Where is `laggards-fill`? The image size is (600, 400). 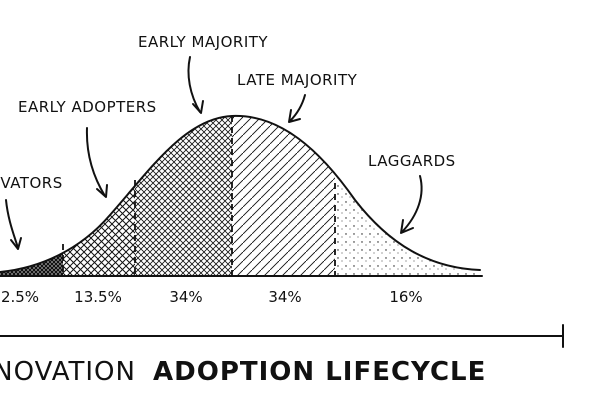
laggards-fill is located at coordinates (407, 195).